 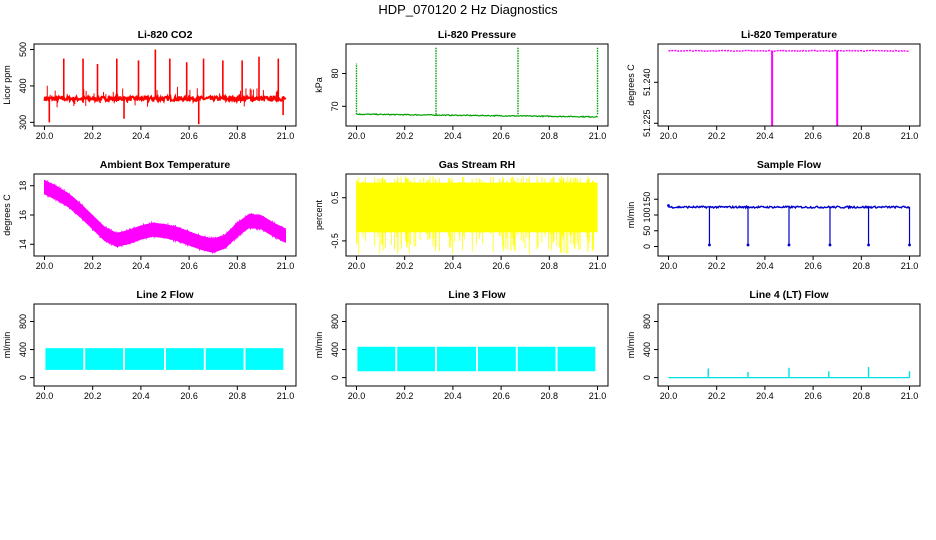 I want to click on y-axis-label: degrees C, so click(x=631, y=85).